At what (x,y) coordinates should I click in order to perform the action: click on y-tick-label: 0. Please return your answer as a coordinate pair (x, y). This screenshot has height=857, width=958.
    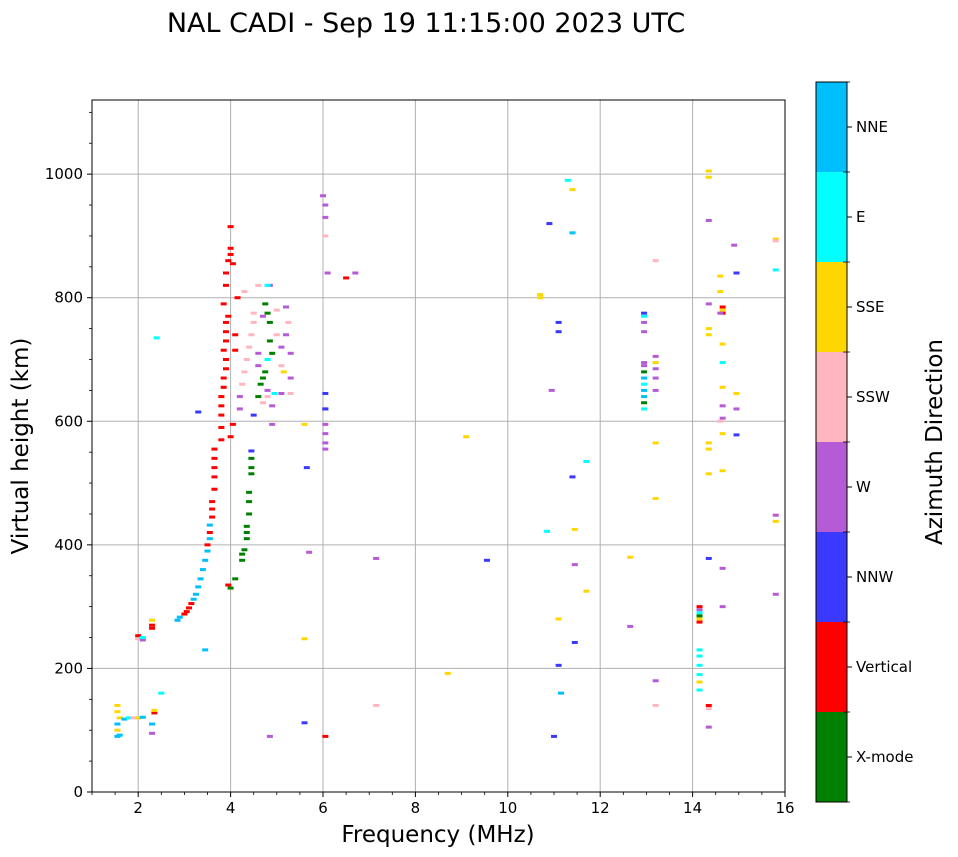
    Looking at the image, I should click on (78, 792).